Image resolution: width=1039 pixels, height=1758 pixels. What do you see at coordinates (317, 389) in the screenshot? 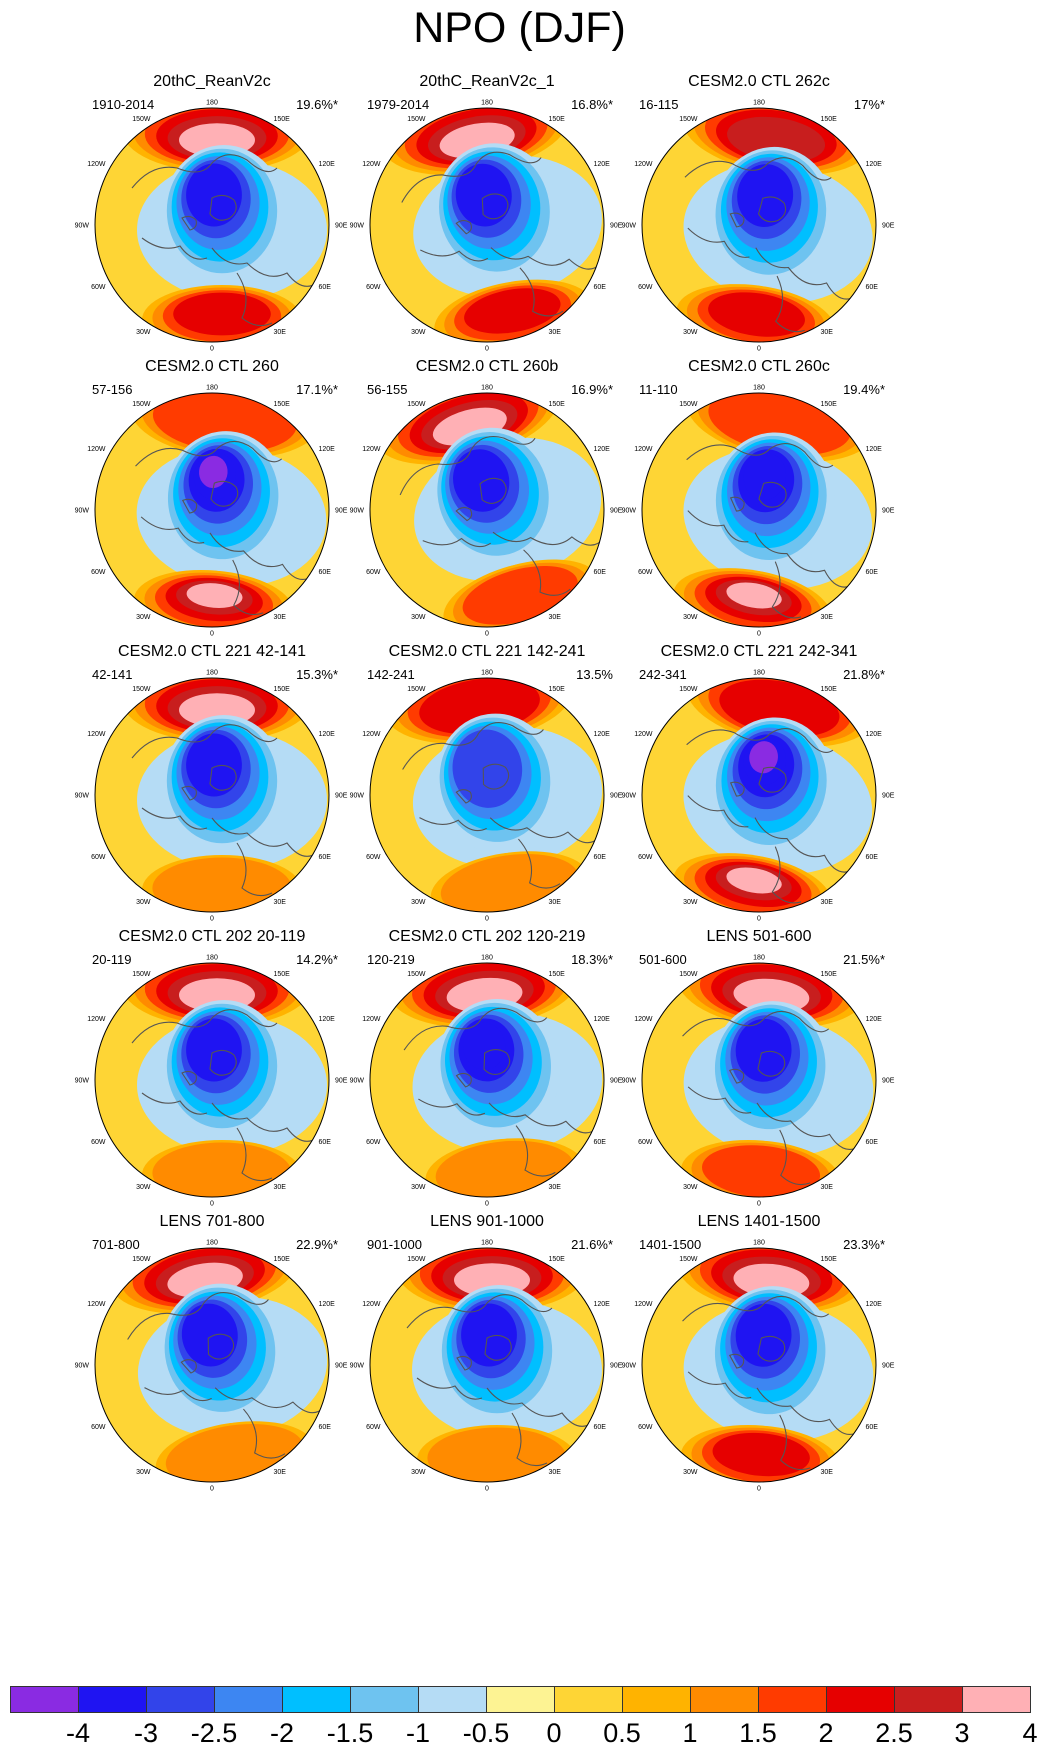
I see `panel-variance: 17.1%*` at bounding box center [317, 389].